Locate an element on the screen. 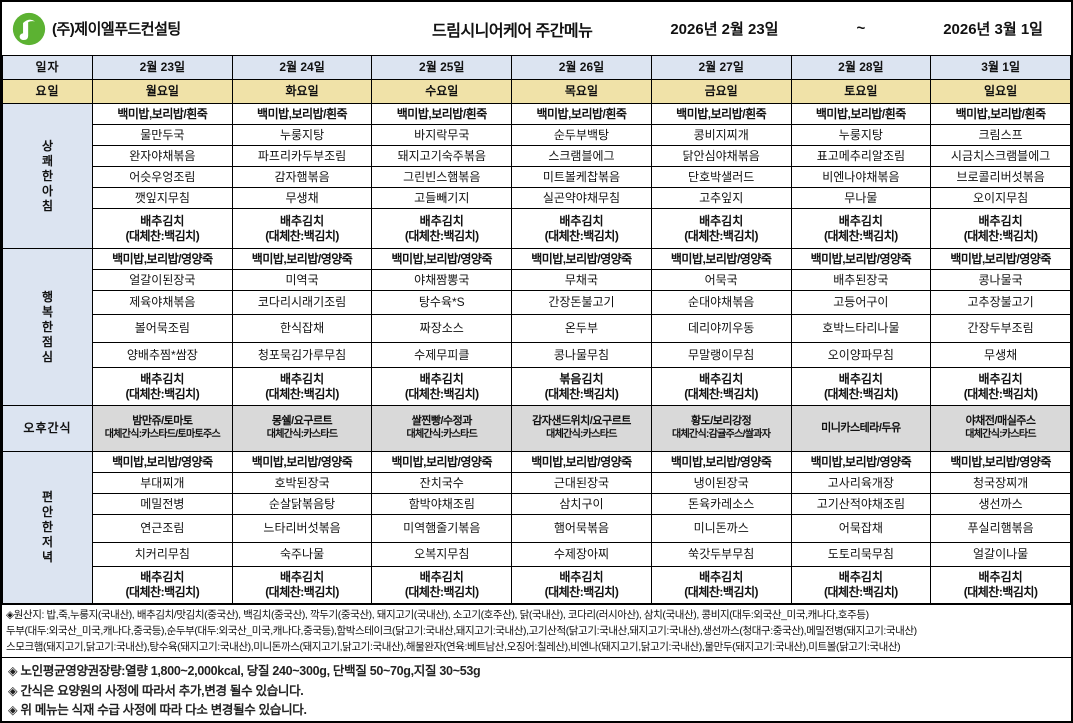 The image size is (1073, 723). dish-cell-breakfast: 바지락무국 is located at coordinates (442, 135).